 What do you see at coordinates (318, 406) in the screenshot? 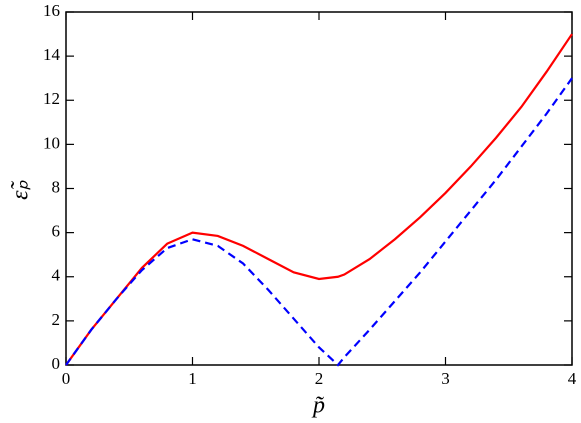
I see `x-axis-label: p̃` at bounding box center [318, 406].